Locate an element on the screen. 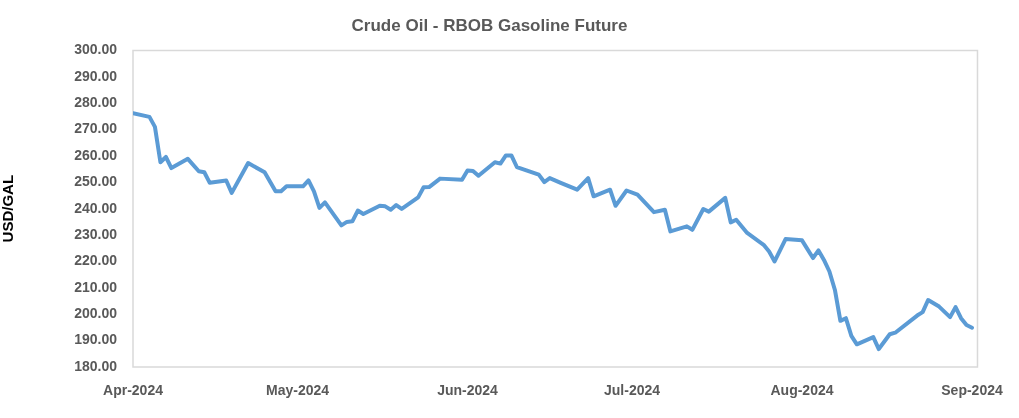 The image size is (1019, 418). y-tick-label: 270.00 is located at coordinates (96, 128).